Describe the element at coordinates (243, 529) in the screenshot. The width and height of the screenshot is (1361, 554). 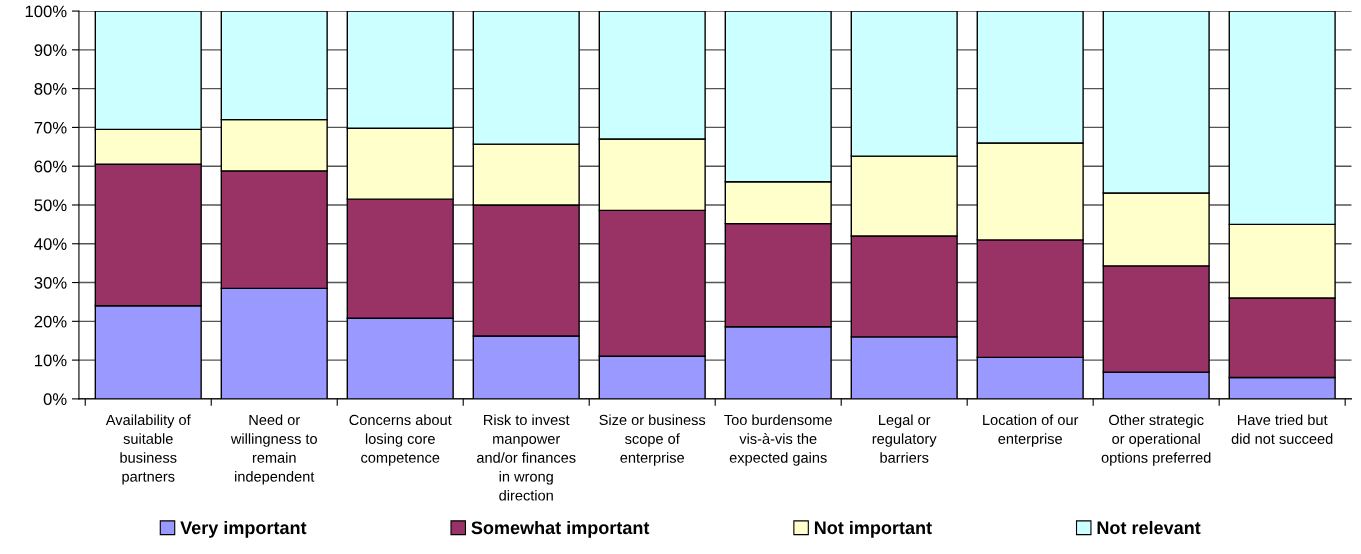
I see `legend-label: Very important` at that location.